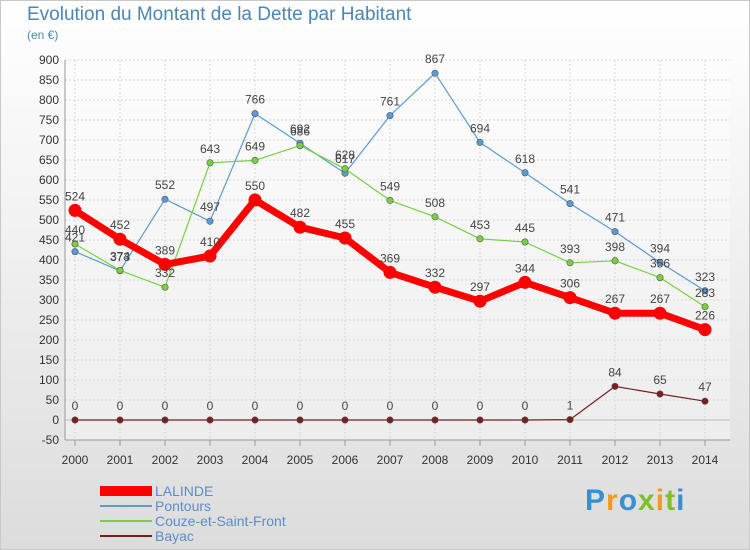 This screenshot has width=750, height=550. Describe the element at coordinates (480, 225) in the screenshot. I see `data-label: 453` at that location.